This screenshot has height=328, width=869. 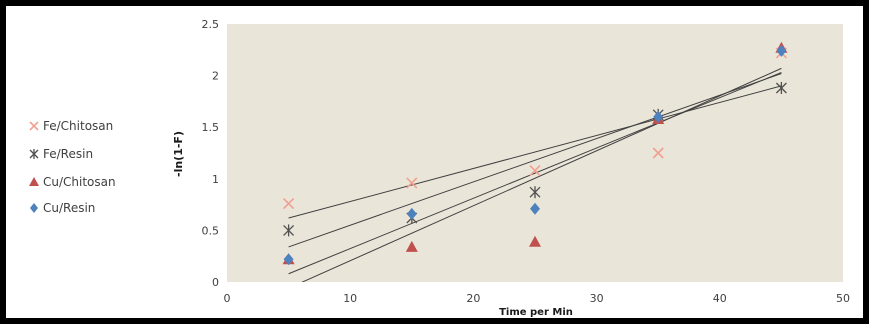 What do you see at coordinates (34, 208) in the screenshot?
I see `legend-marker-cu-resin` at bounding box center [34, 208].